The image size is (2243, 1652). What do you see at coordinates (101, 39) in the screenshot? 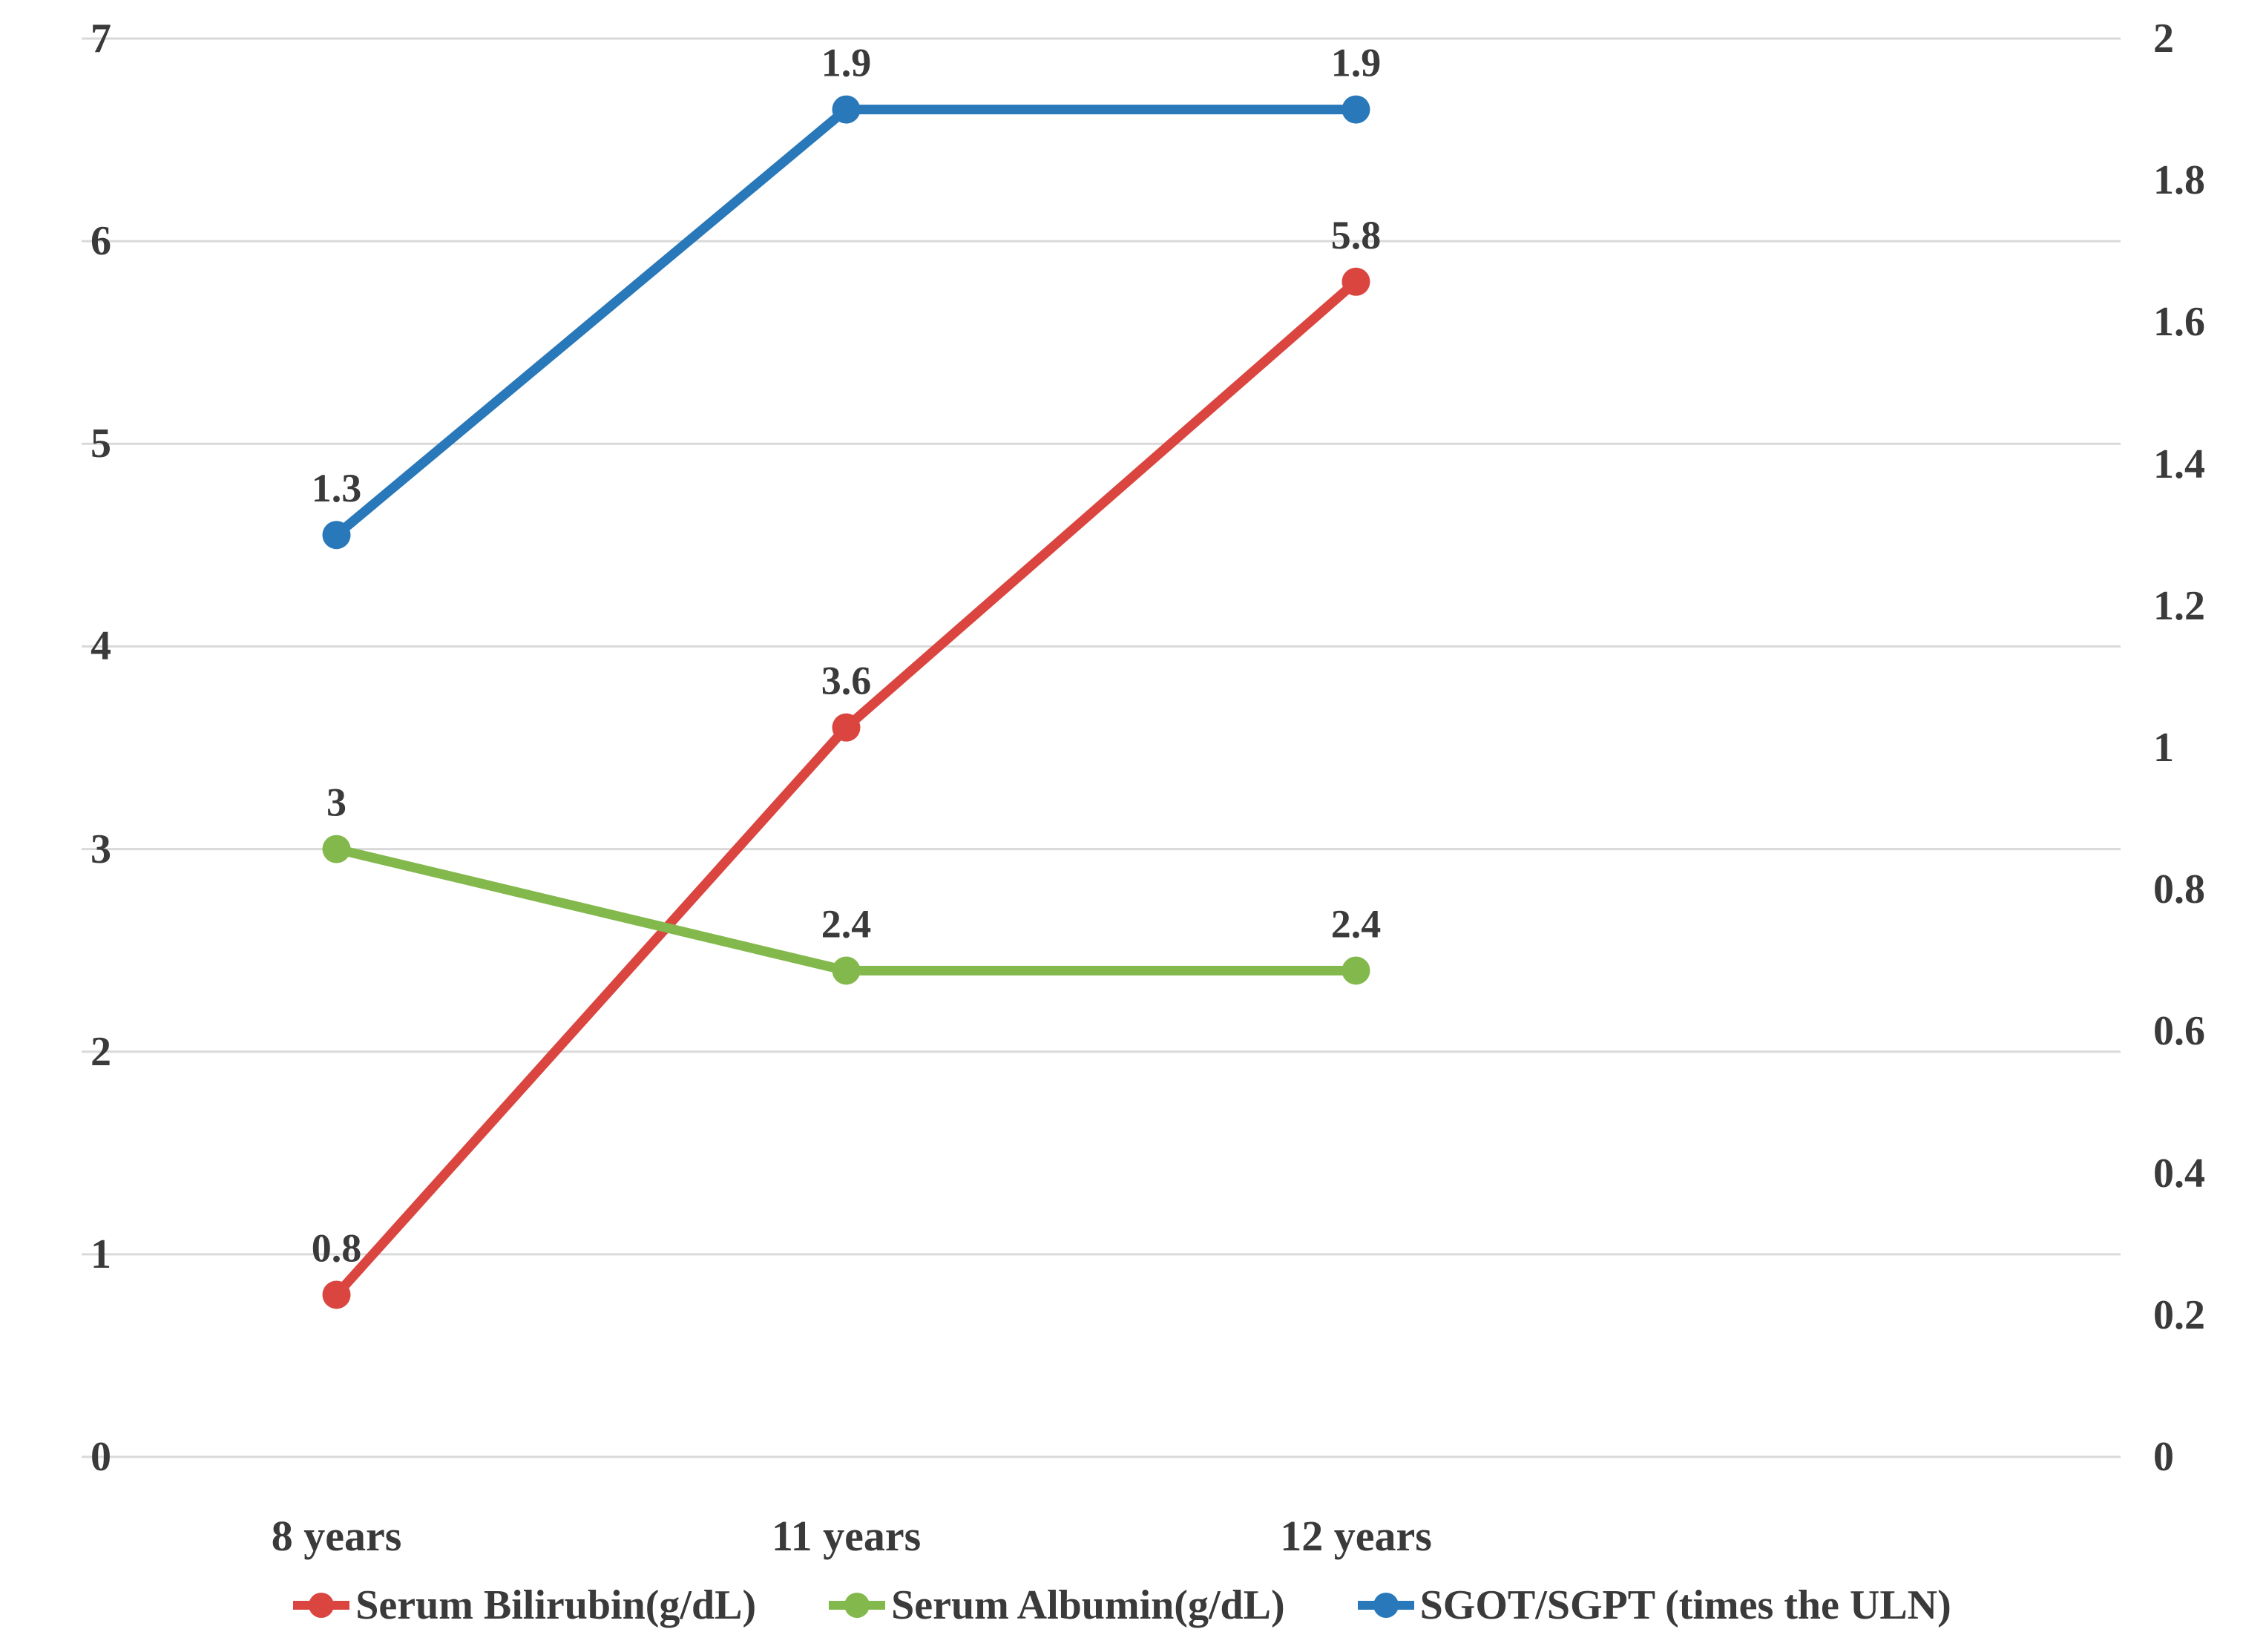
I see `left-axis-tick: 7` at bounding box center [101, 39].